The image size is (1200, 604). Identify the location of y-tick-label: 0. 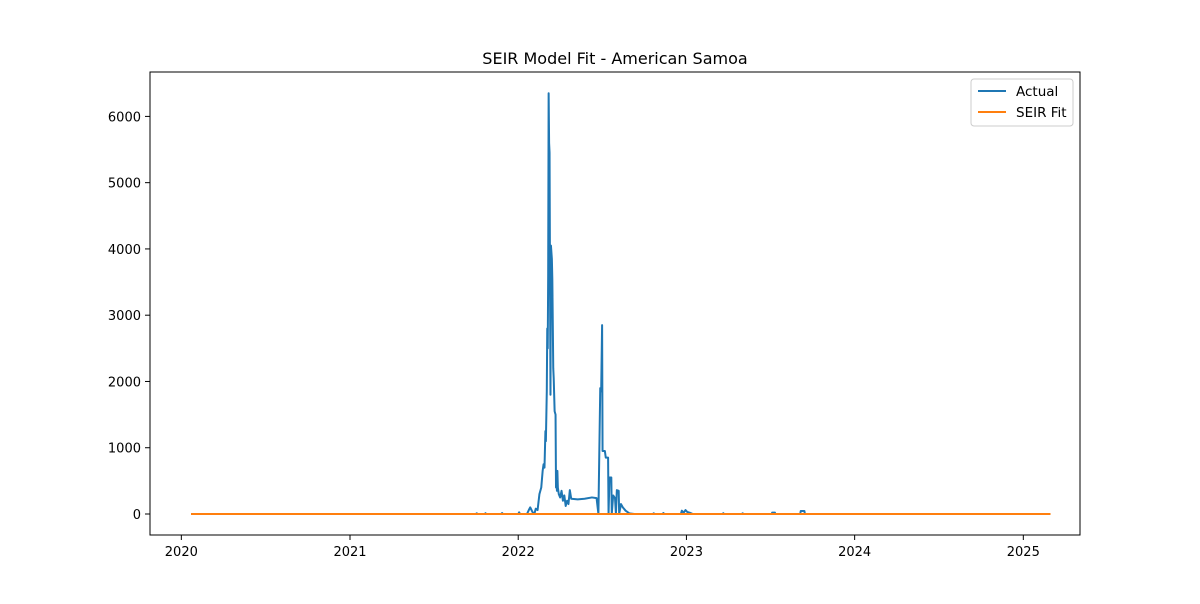
(137, 515).